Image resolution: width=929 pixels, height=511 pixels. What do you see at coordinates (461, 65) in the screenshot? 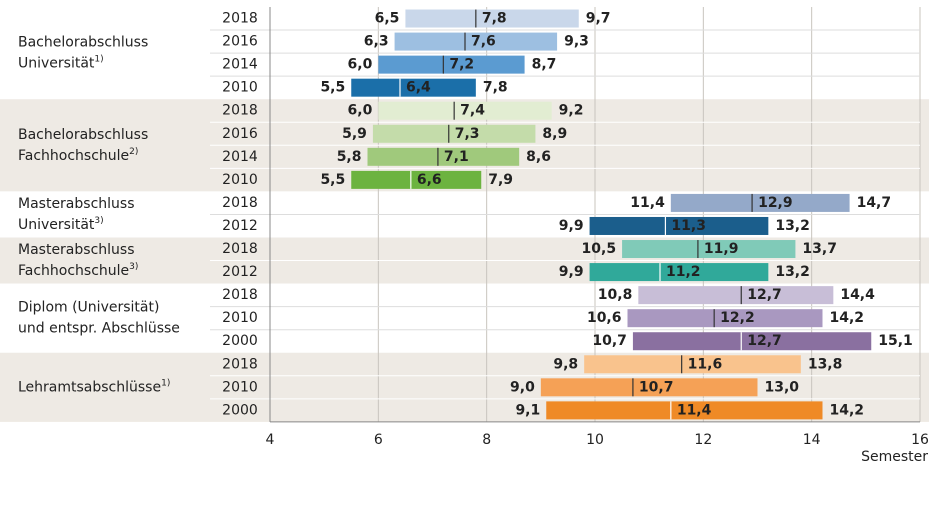
I see `value-label: 7,2` at bounding box center [461, 65].